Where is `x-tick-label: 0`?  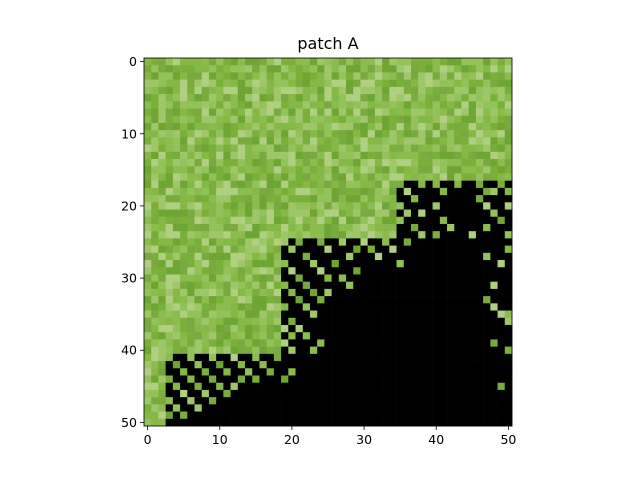
x-tick-label: 0 is located at coordinates (148, 439).